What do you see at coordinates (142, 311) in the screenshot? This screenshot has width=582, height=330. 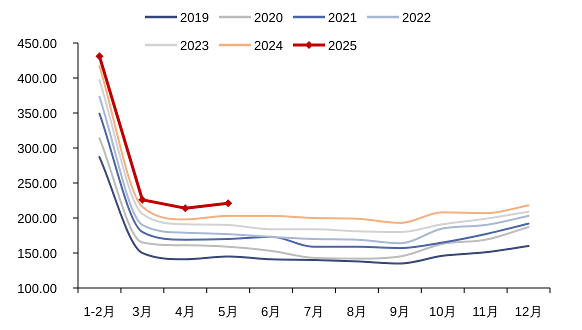 I see `x-tick-label: 3月` at bounding box center [142, 311].